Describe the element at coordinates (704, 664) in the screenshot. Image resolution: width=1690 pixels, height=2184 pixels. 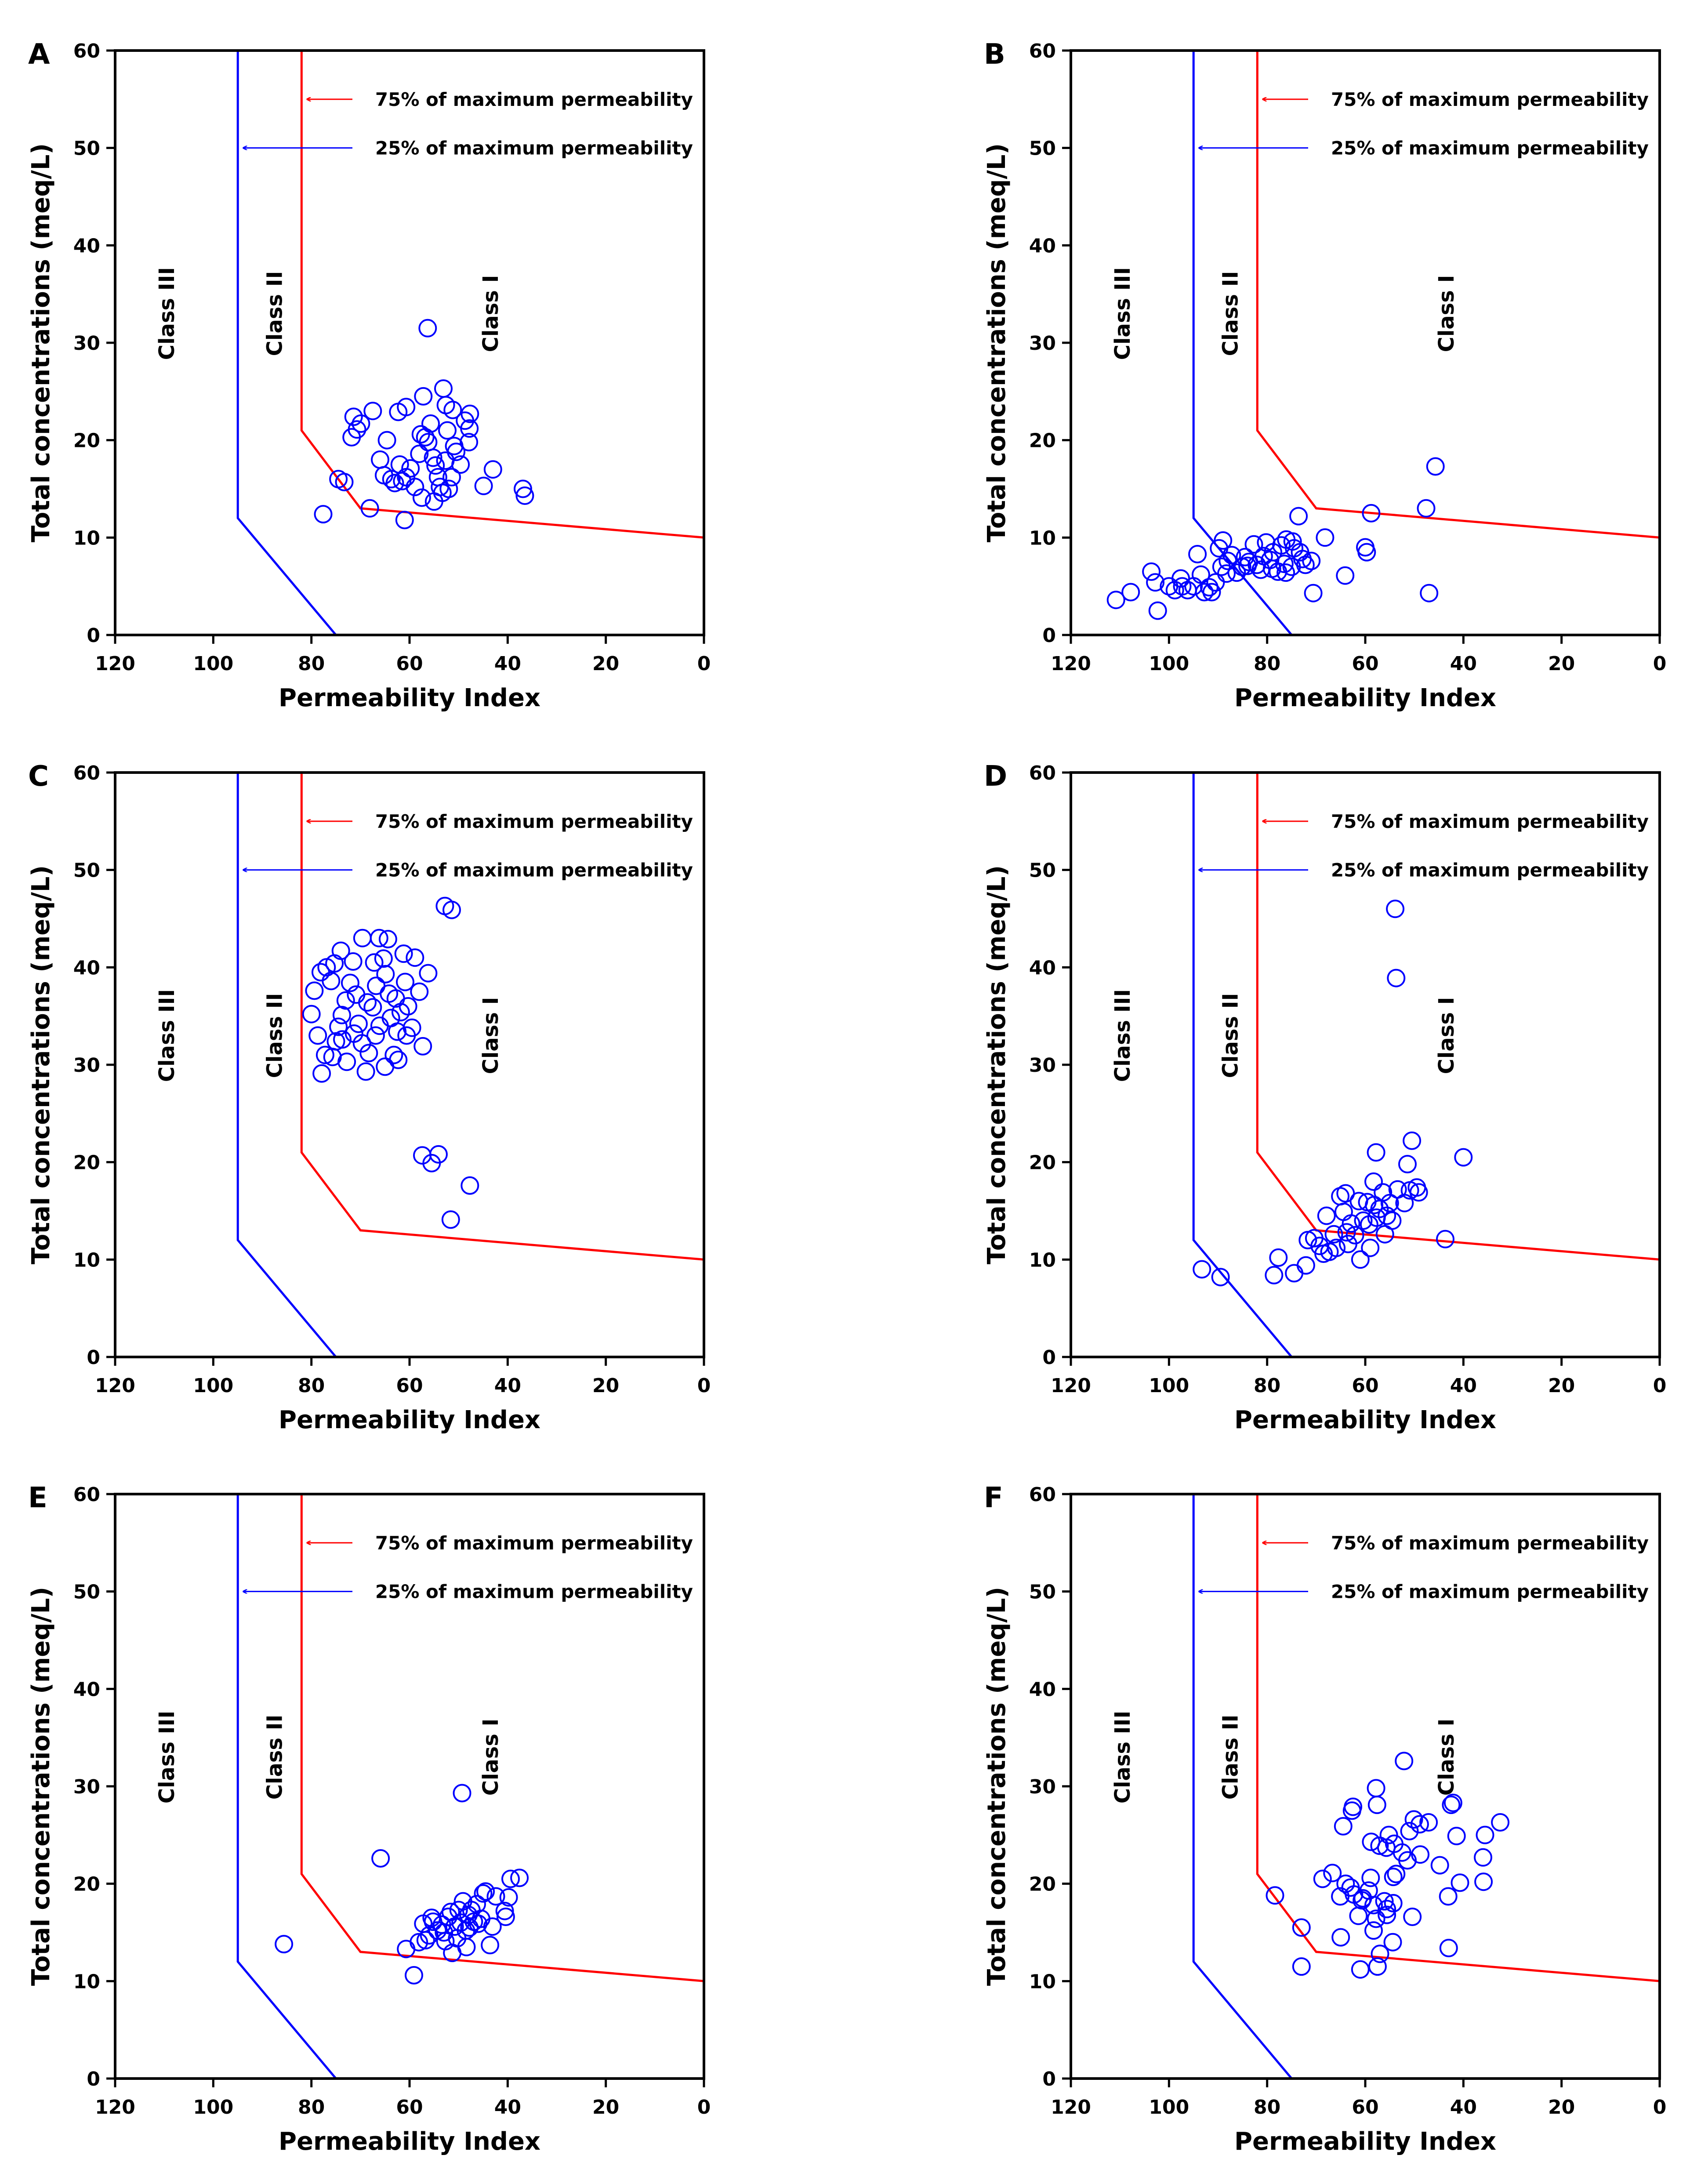
I see `x-tick-label-a: 0` at that location.